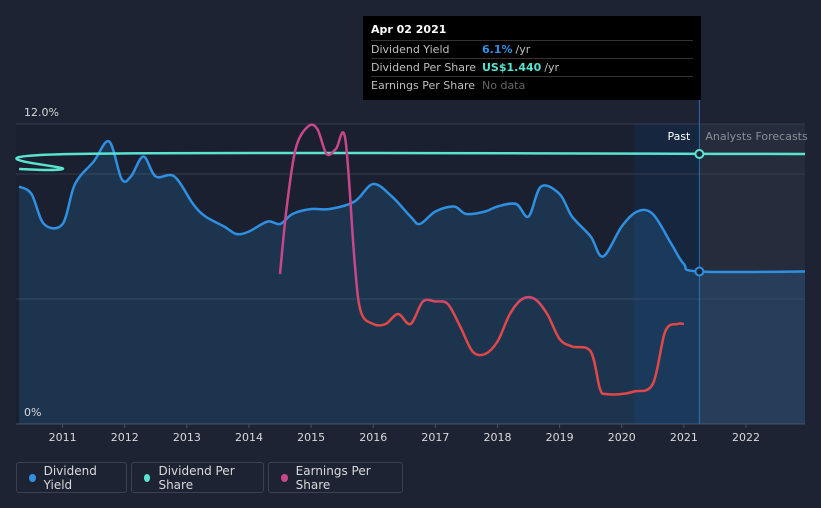  I want to click on tooltip-label: Dividend Yield, so click(410, 49).